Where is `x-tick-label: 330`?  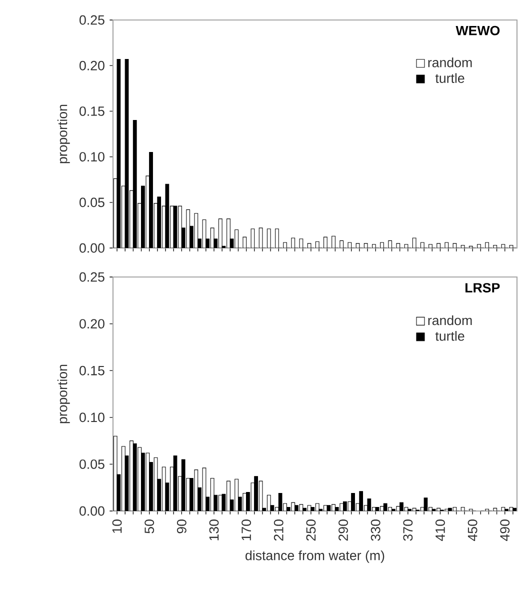
x-tick-label: 330 is located at coordinates (375, 530).